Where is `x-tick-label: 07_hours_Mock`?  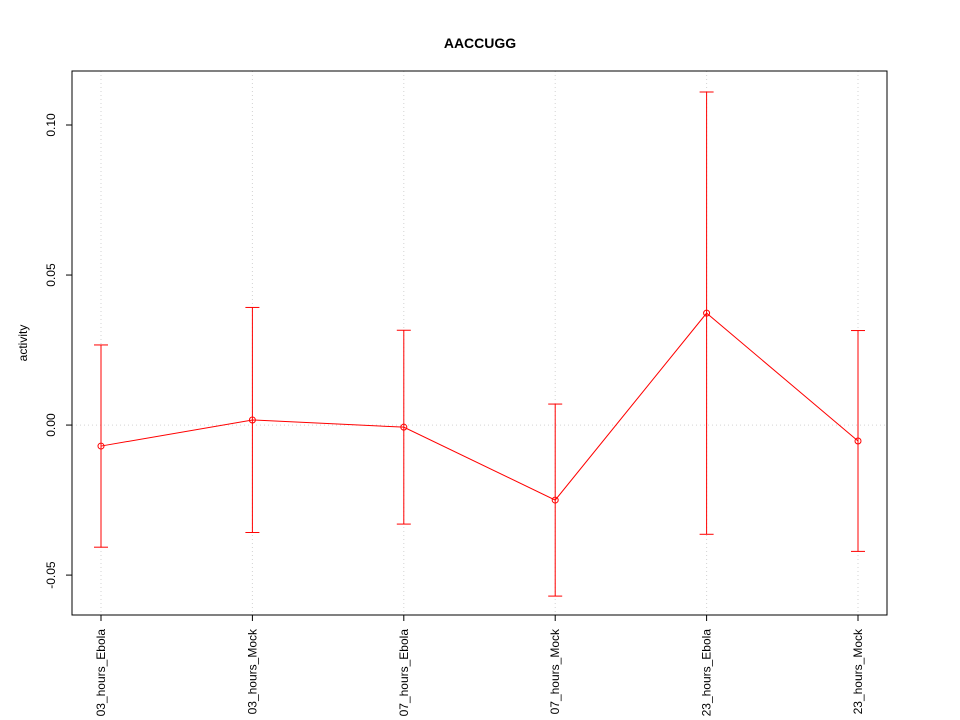 x-tick-label: 07_hours_Mock is located at coordinates (555, 671).